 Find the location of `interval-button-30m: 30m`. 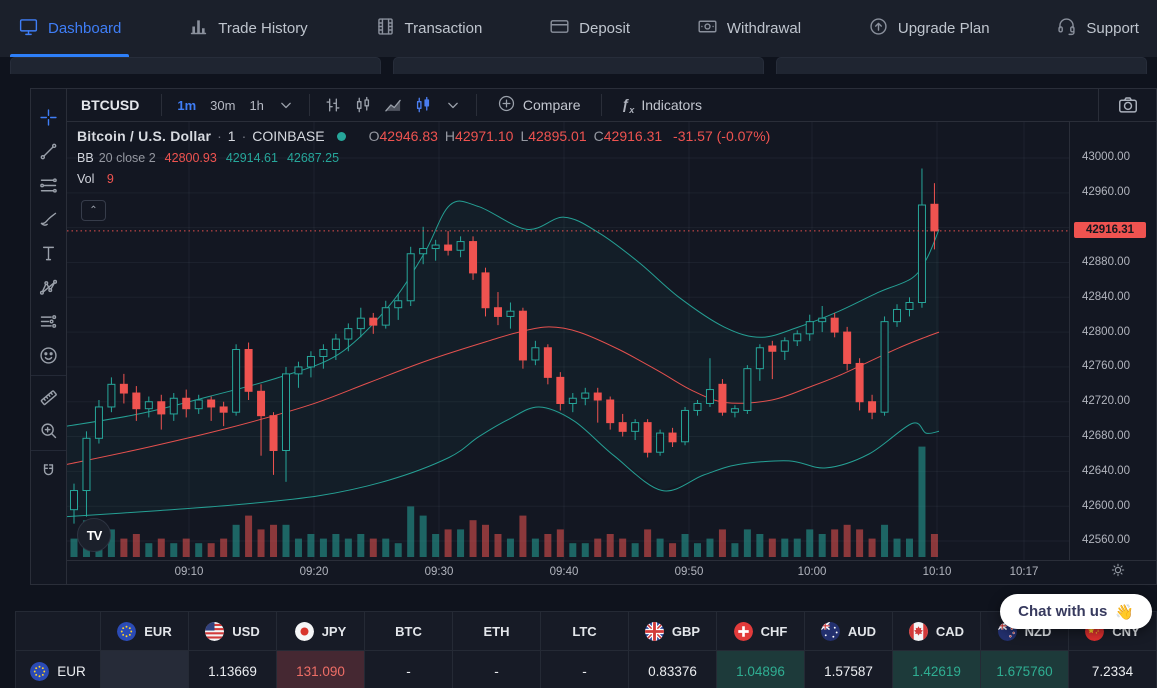

interval-button-30m: 30m is located at coordinates (223, 105).